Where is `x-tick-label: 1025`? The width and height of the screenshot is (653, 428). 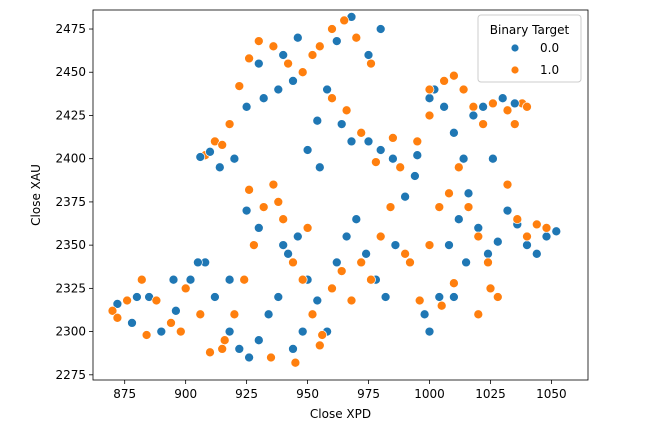
x-tick-label: 1025 is located at coordinates (490, 394).